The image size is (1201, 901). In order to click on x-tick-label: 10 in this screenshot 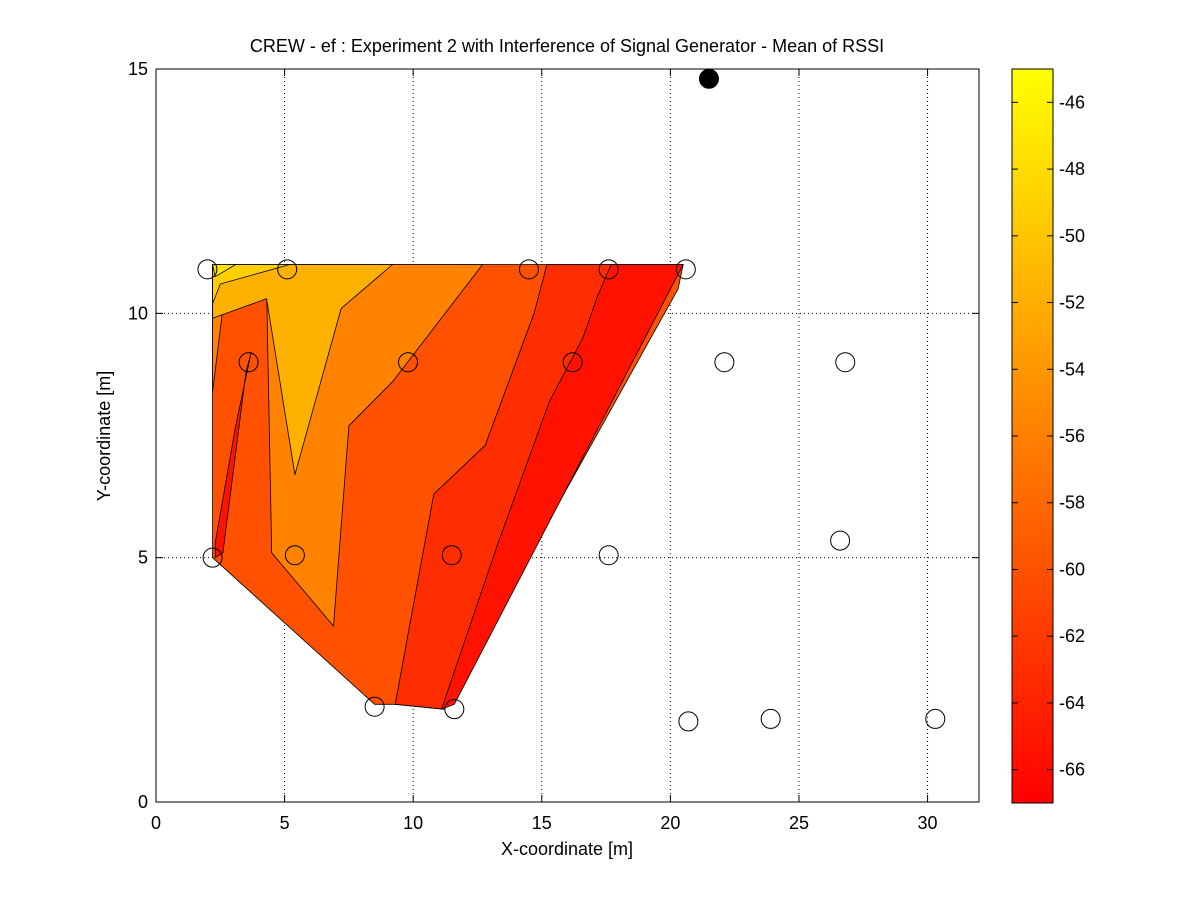, I will do `click(413, 823)`.